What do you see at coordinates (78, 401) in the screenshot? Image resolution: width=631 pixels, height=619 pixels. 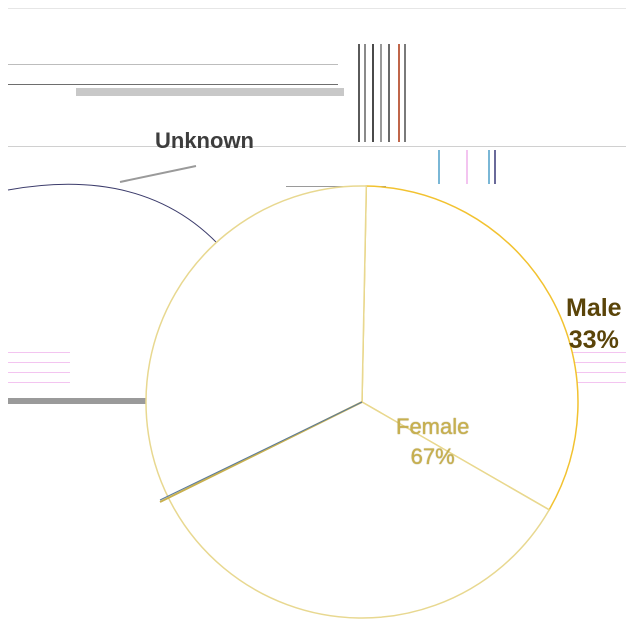 I see `artifact-bar` at bounding box center [78, 401].